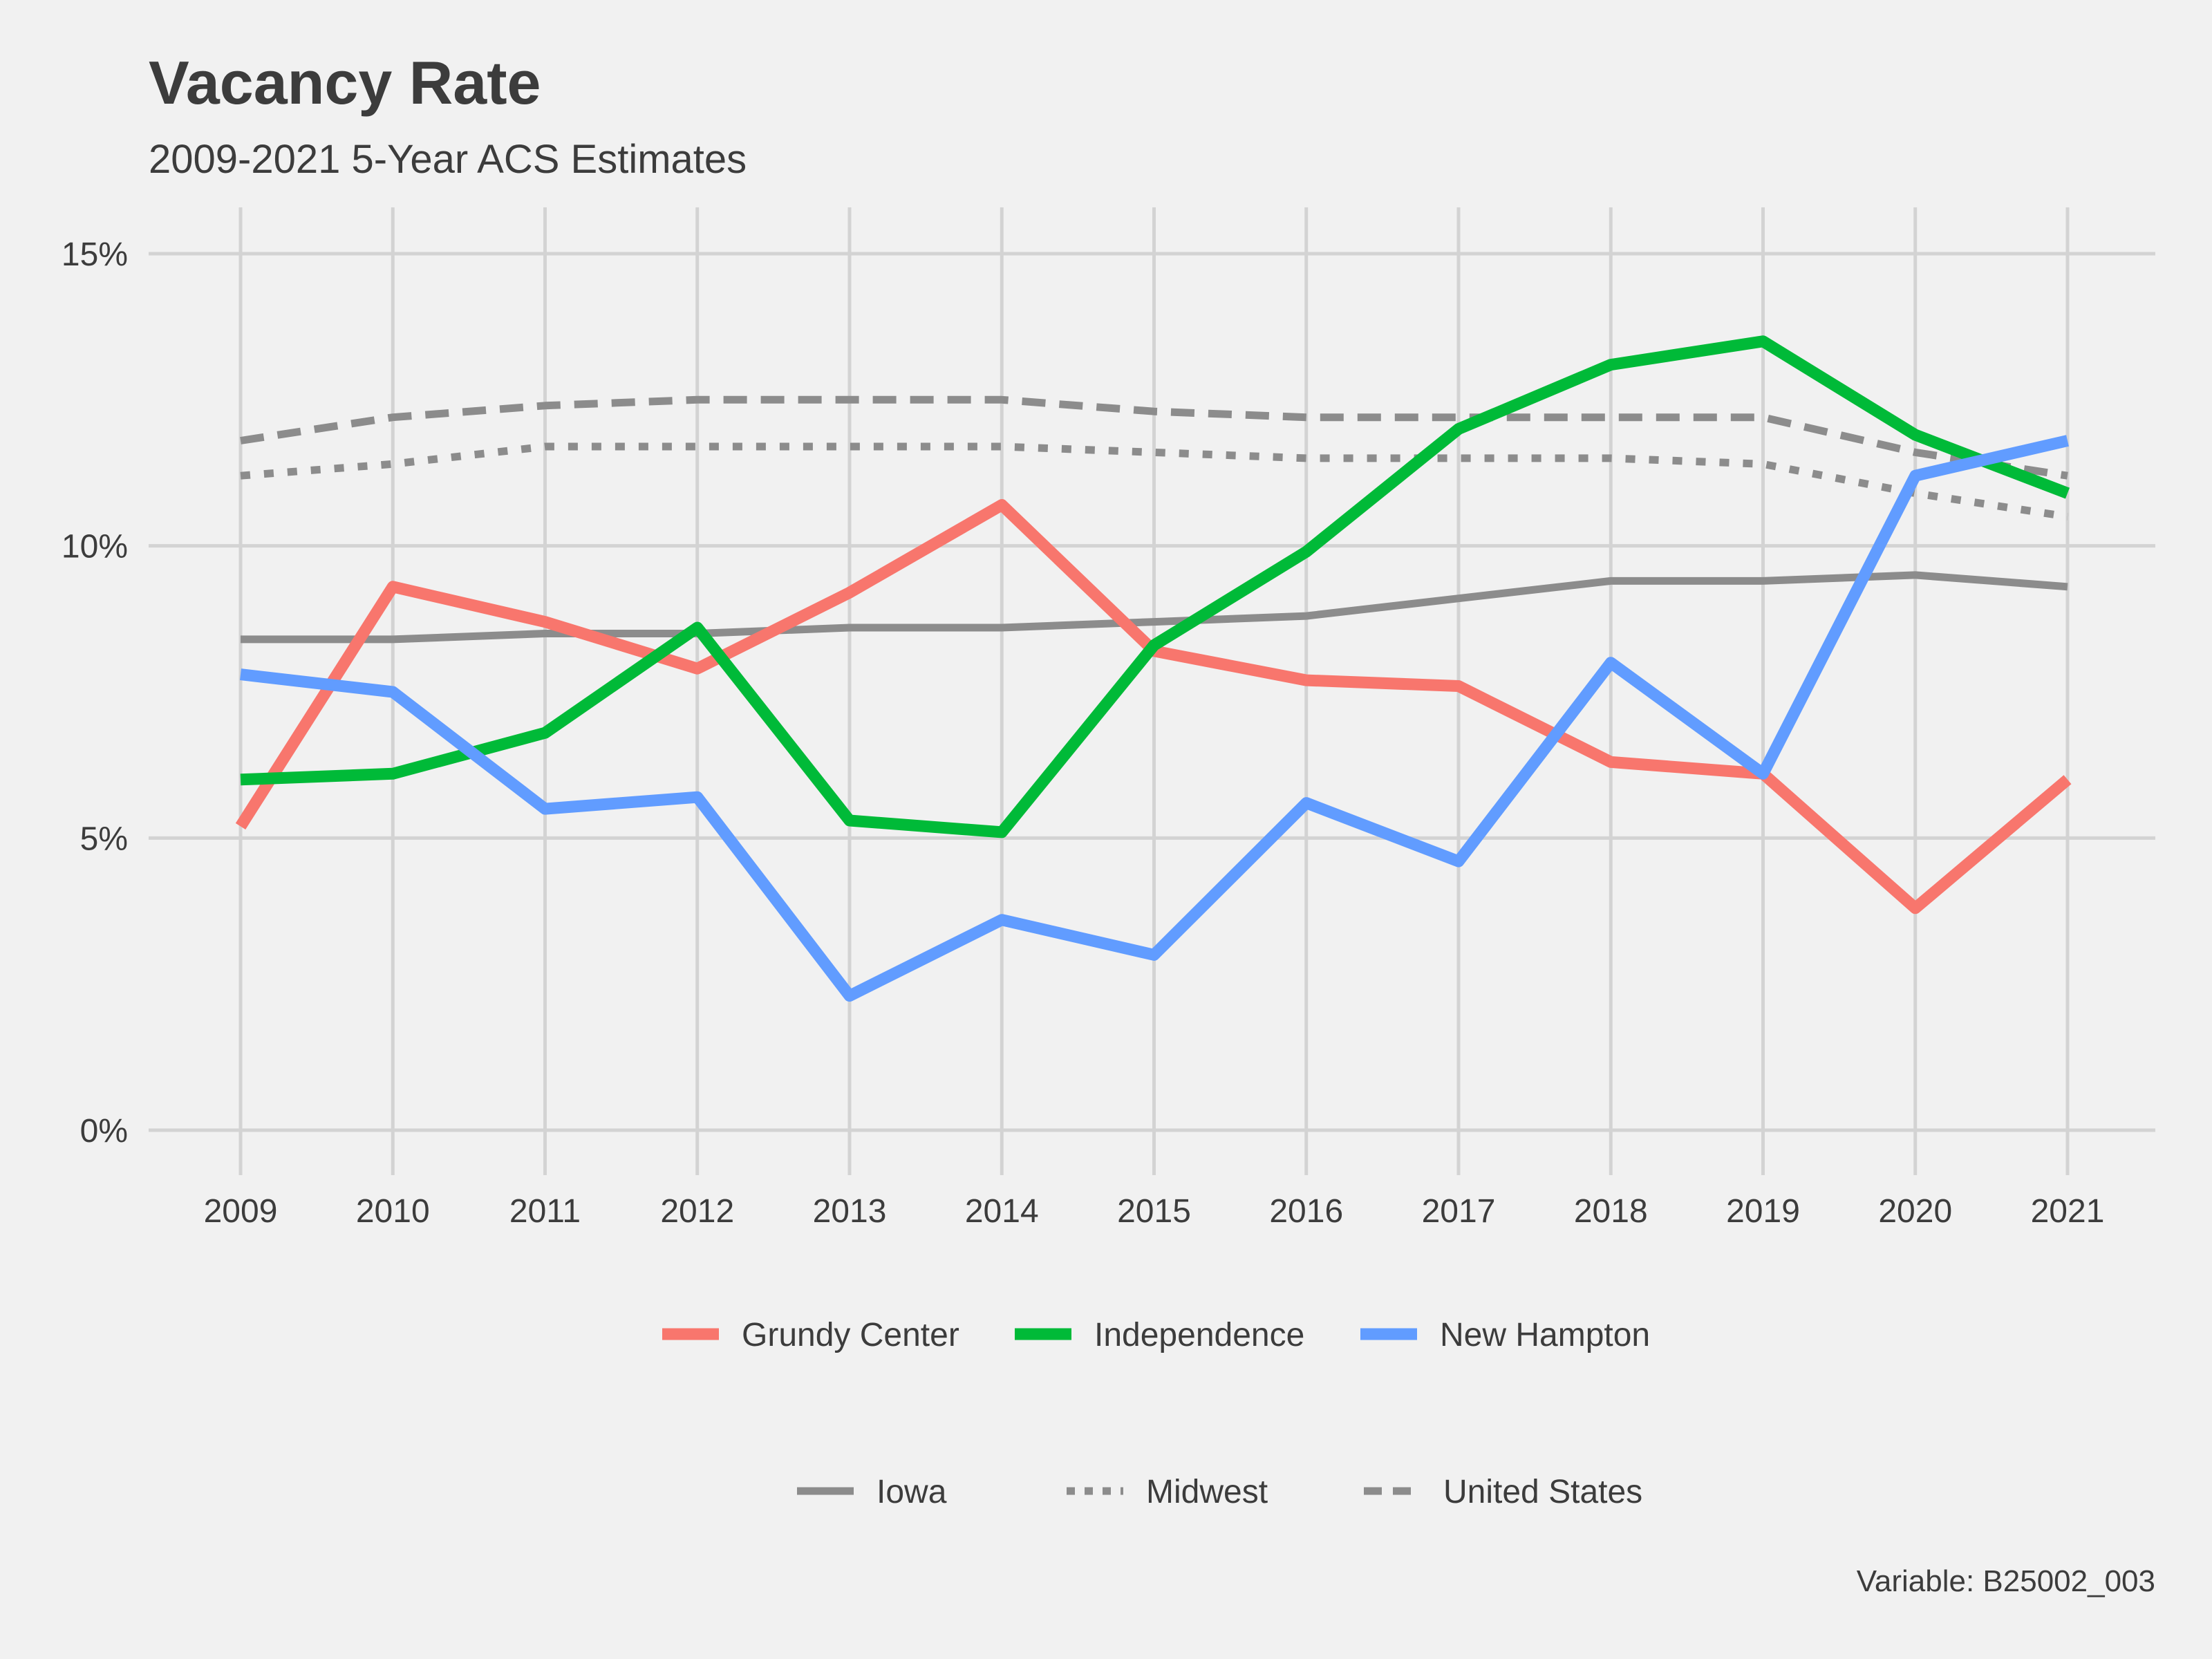 The image size is (2212, 1659). I want to click on legend-places: Grundy Center Independence New Hampton, so click(1156, 1335).